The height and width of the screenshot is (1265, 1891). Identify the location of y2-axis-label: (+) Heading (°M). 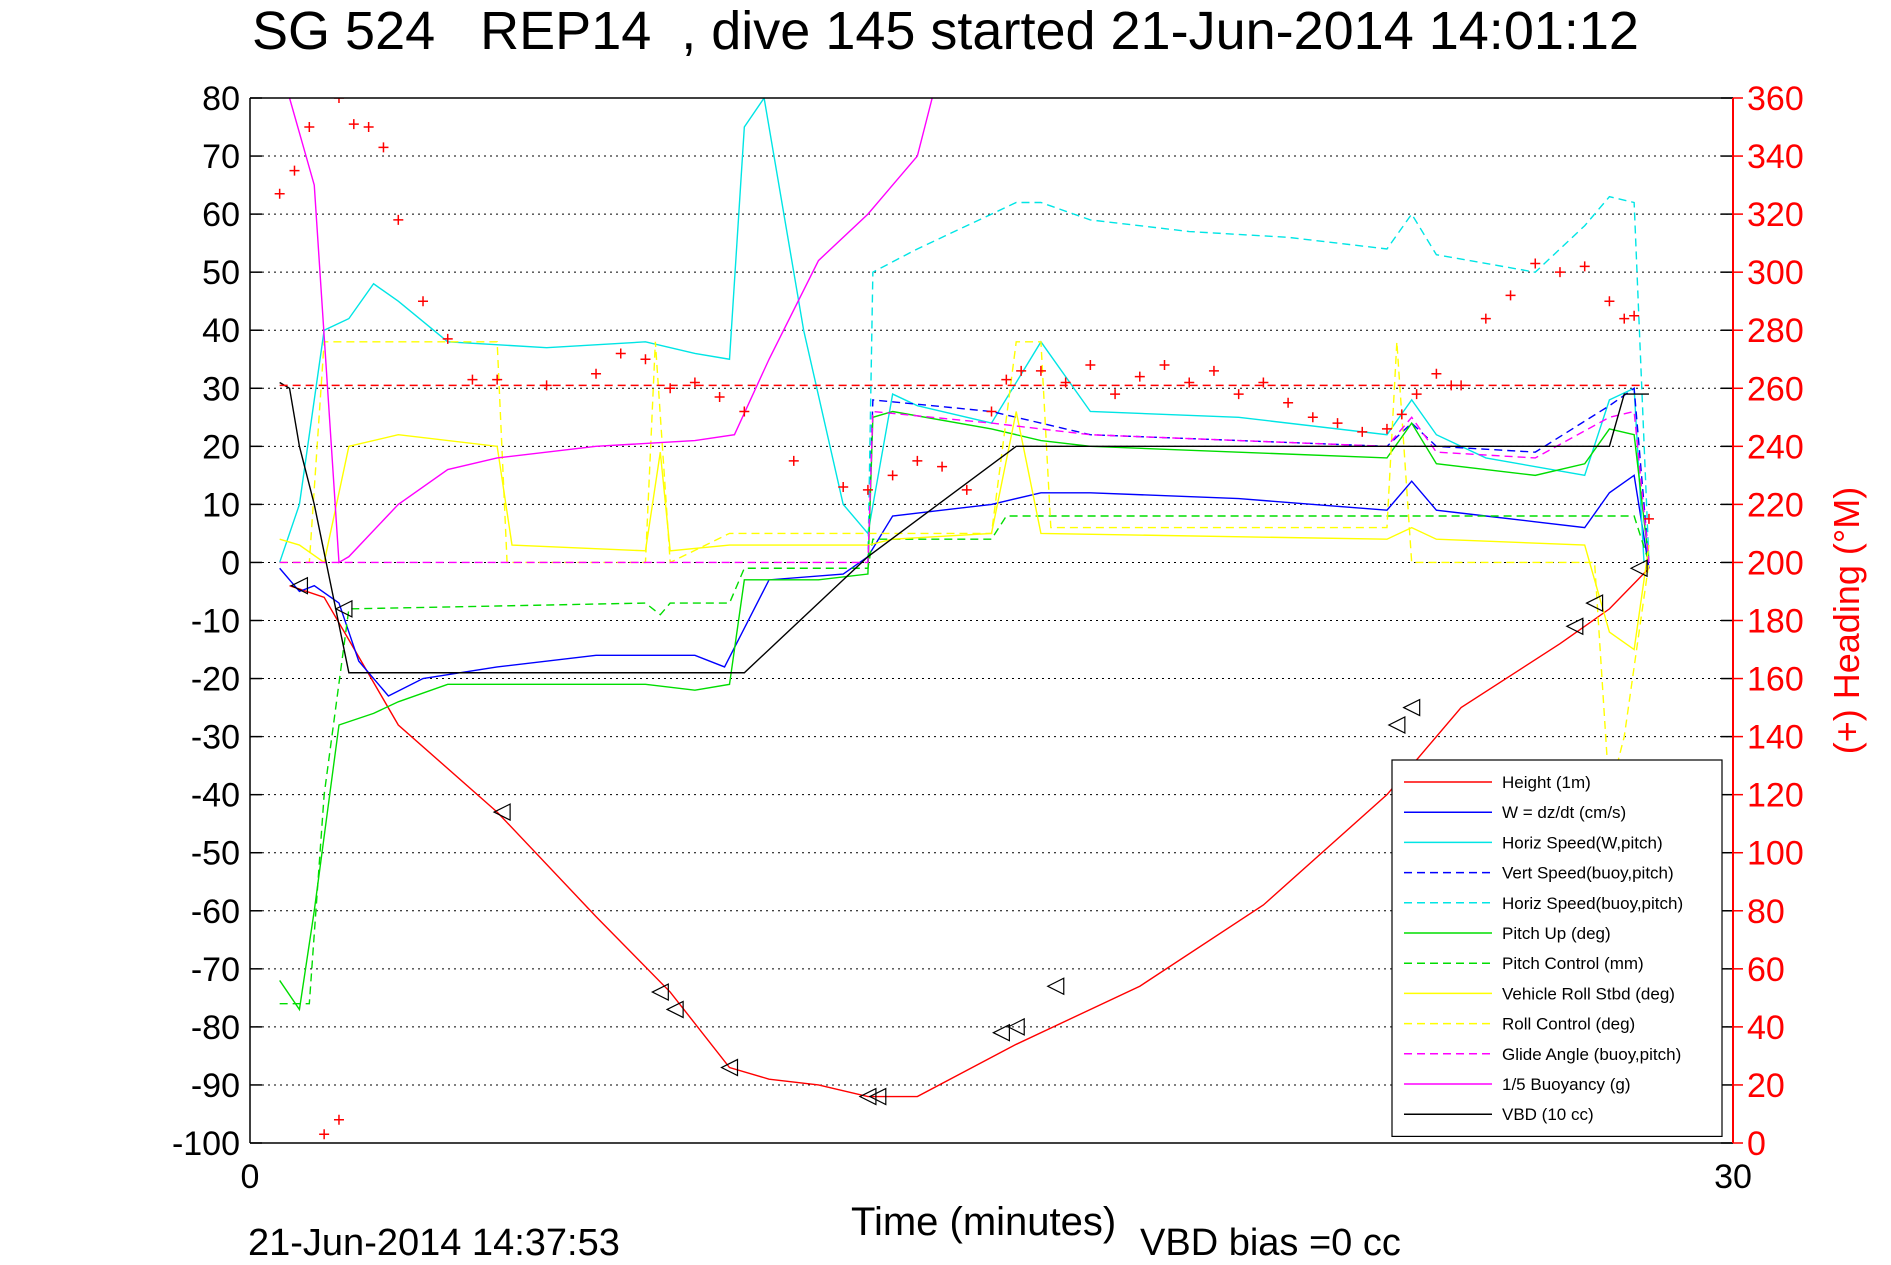
(1846, 620).